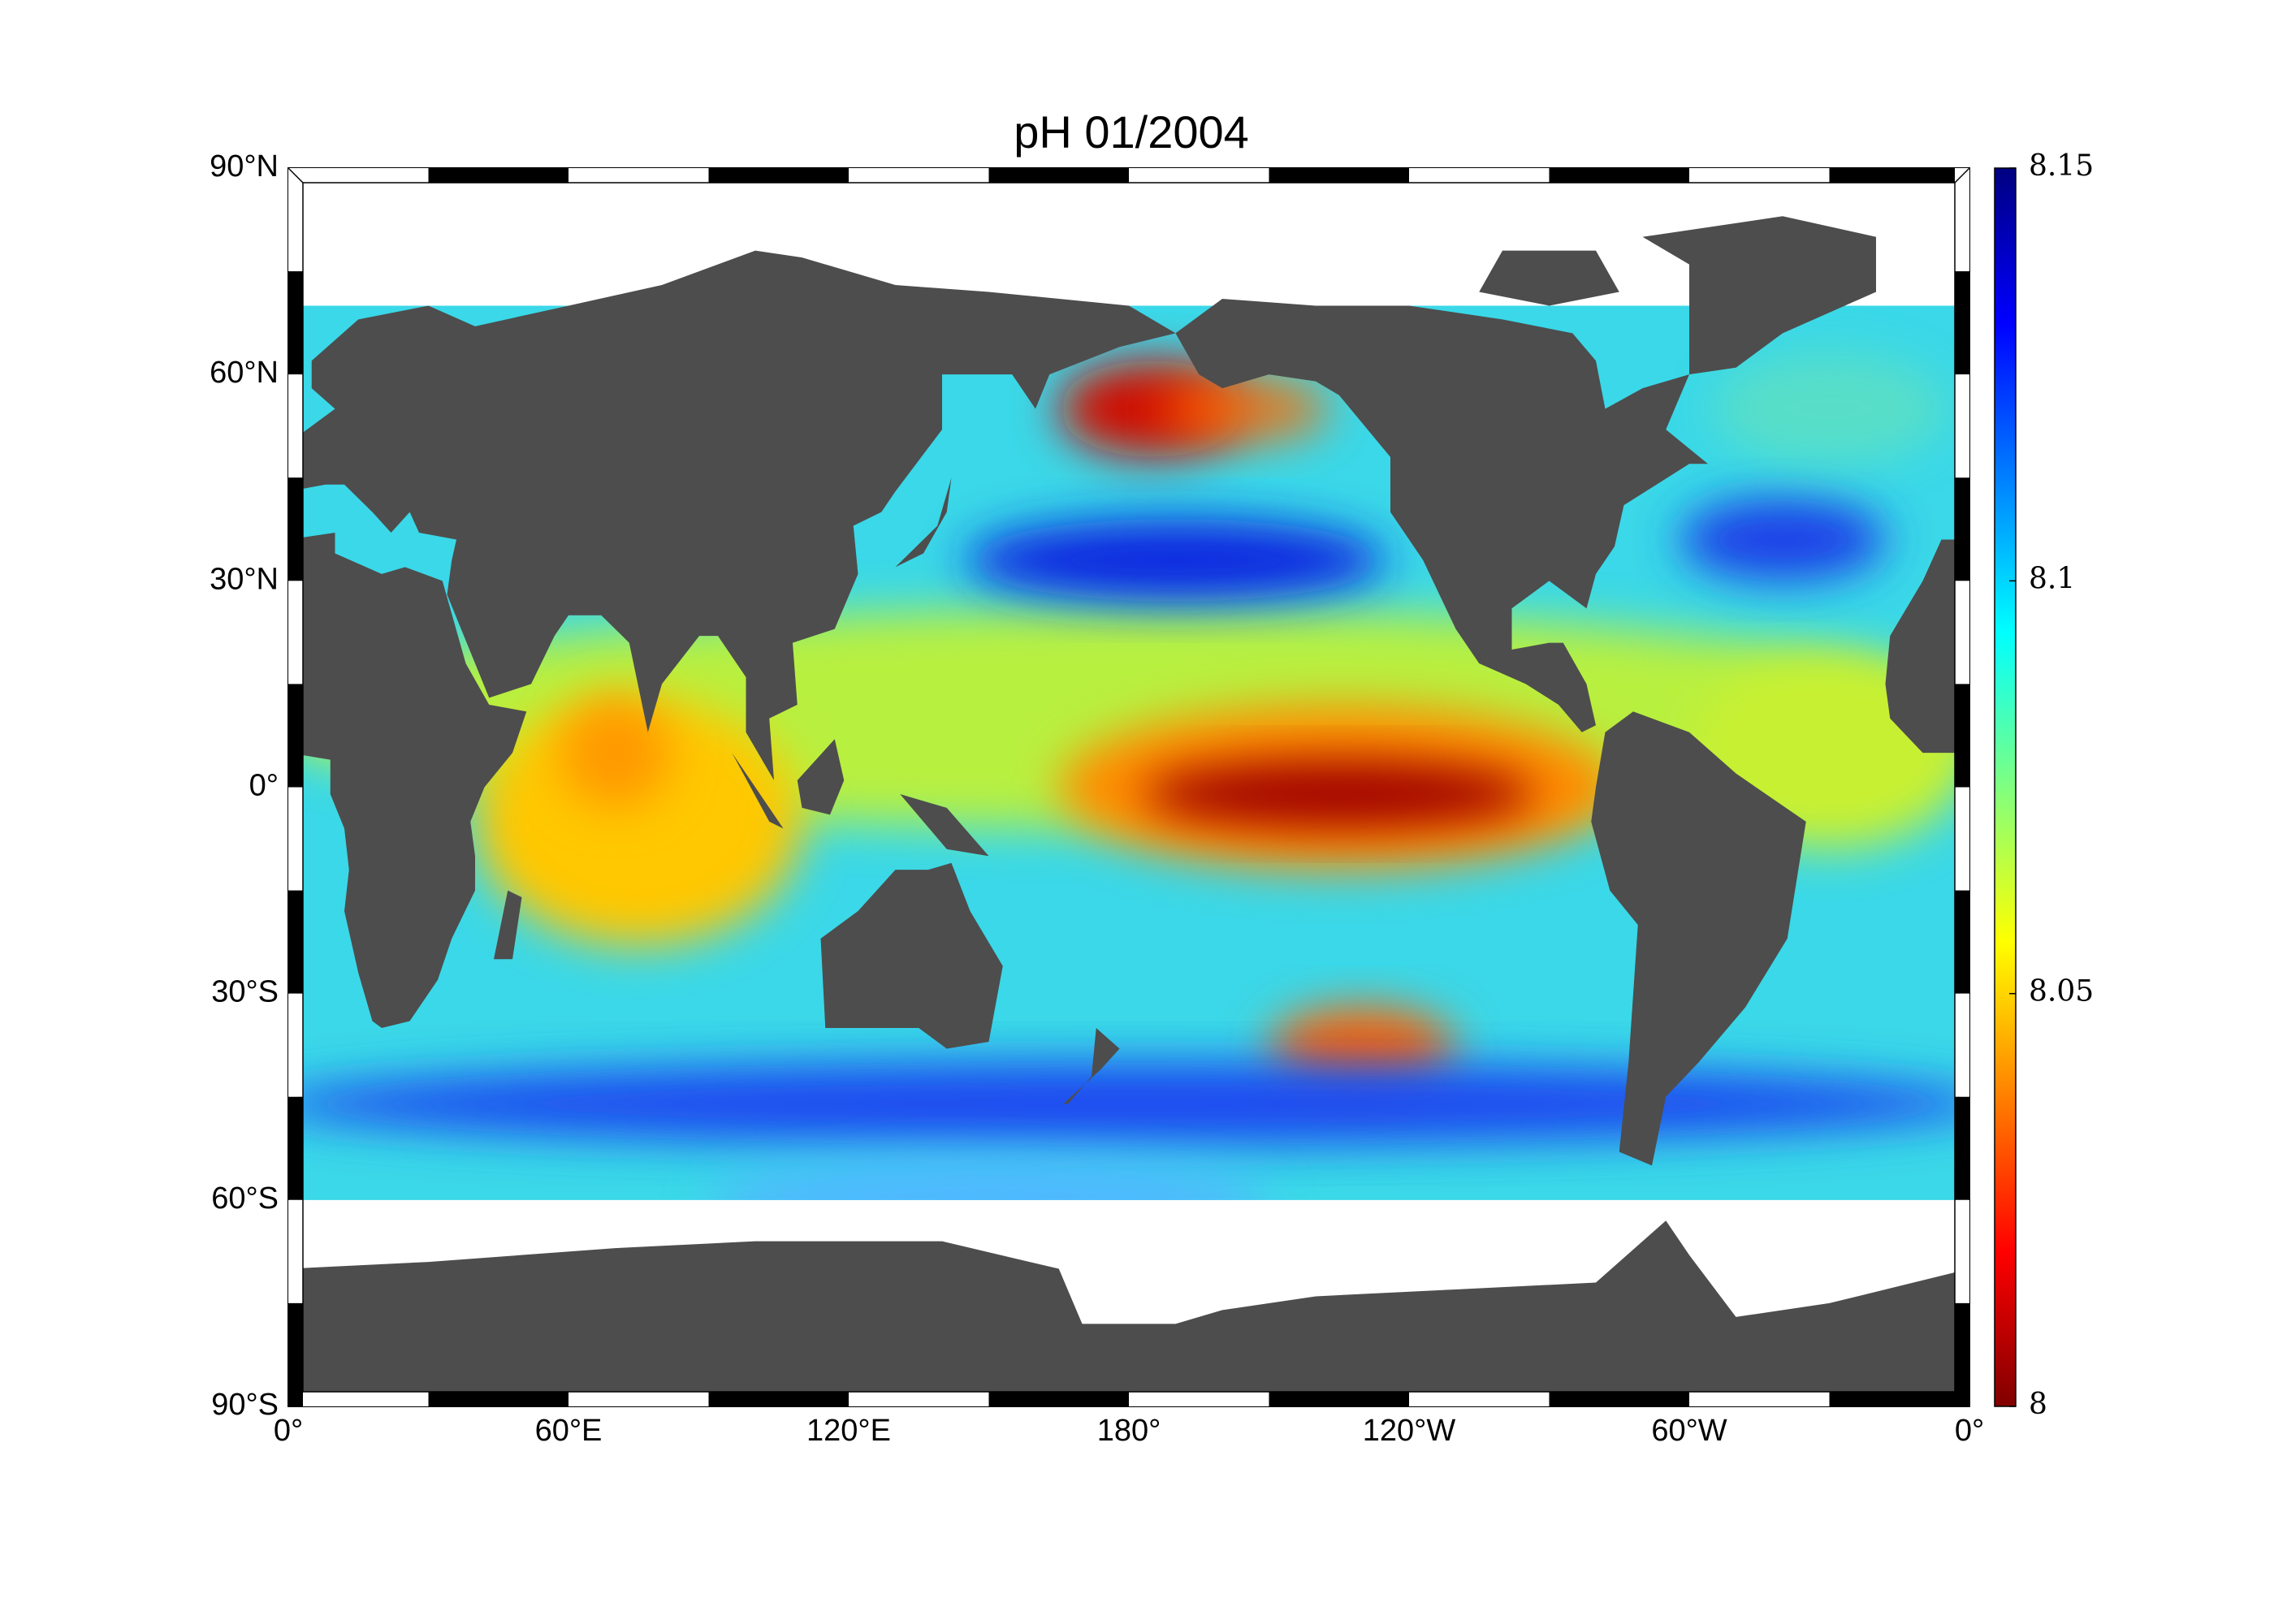  I want to click on colorbar, so click(2006, 787).